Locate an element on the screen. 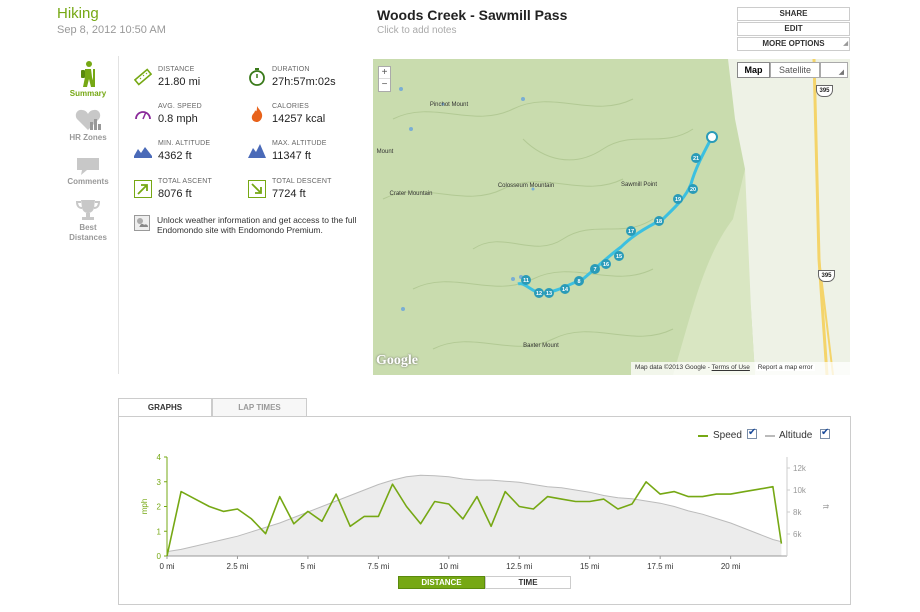 The image size is (920, 612). route-marker-label: 13 is located at coordinates (549, 294).